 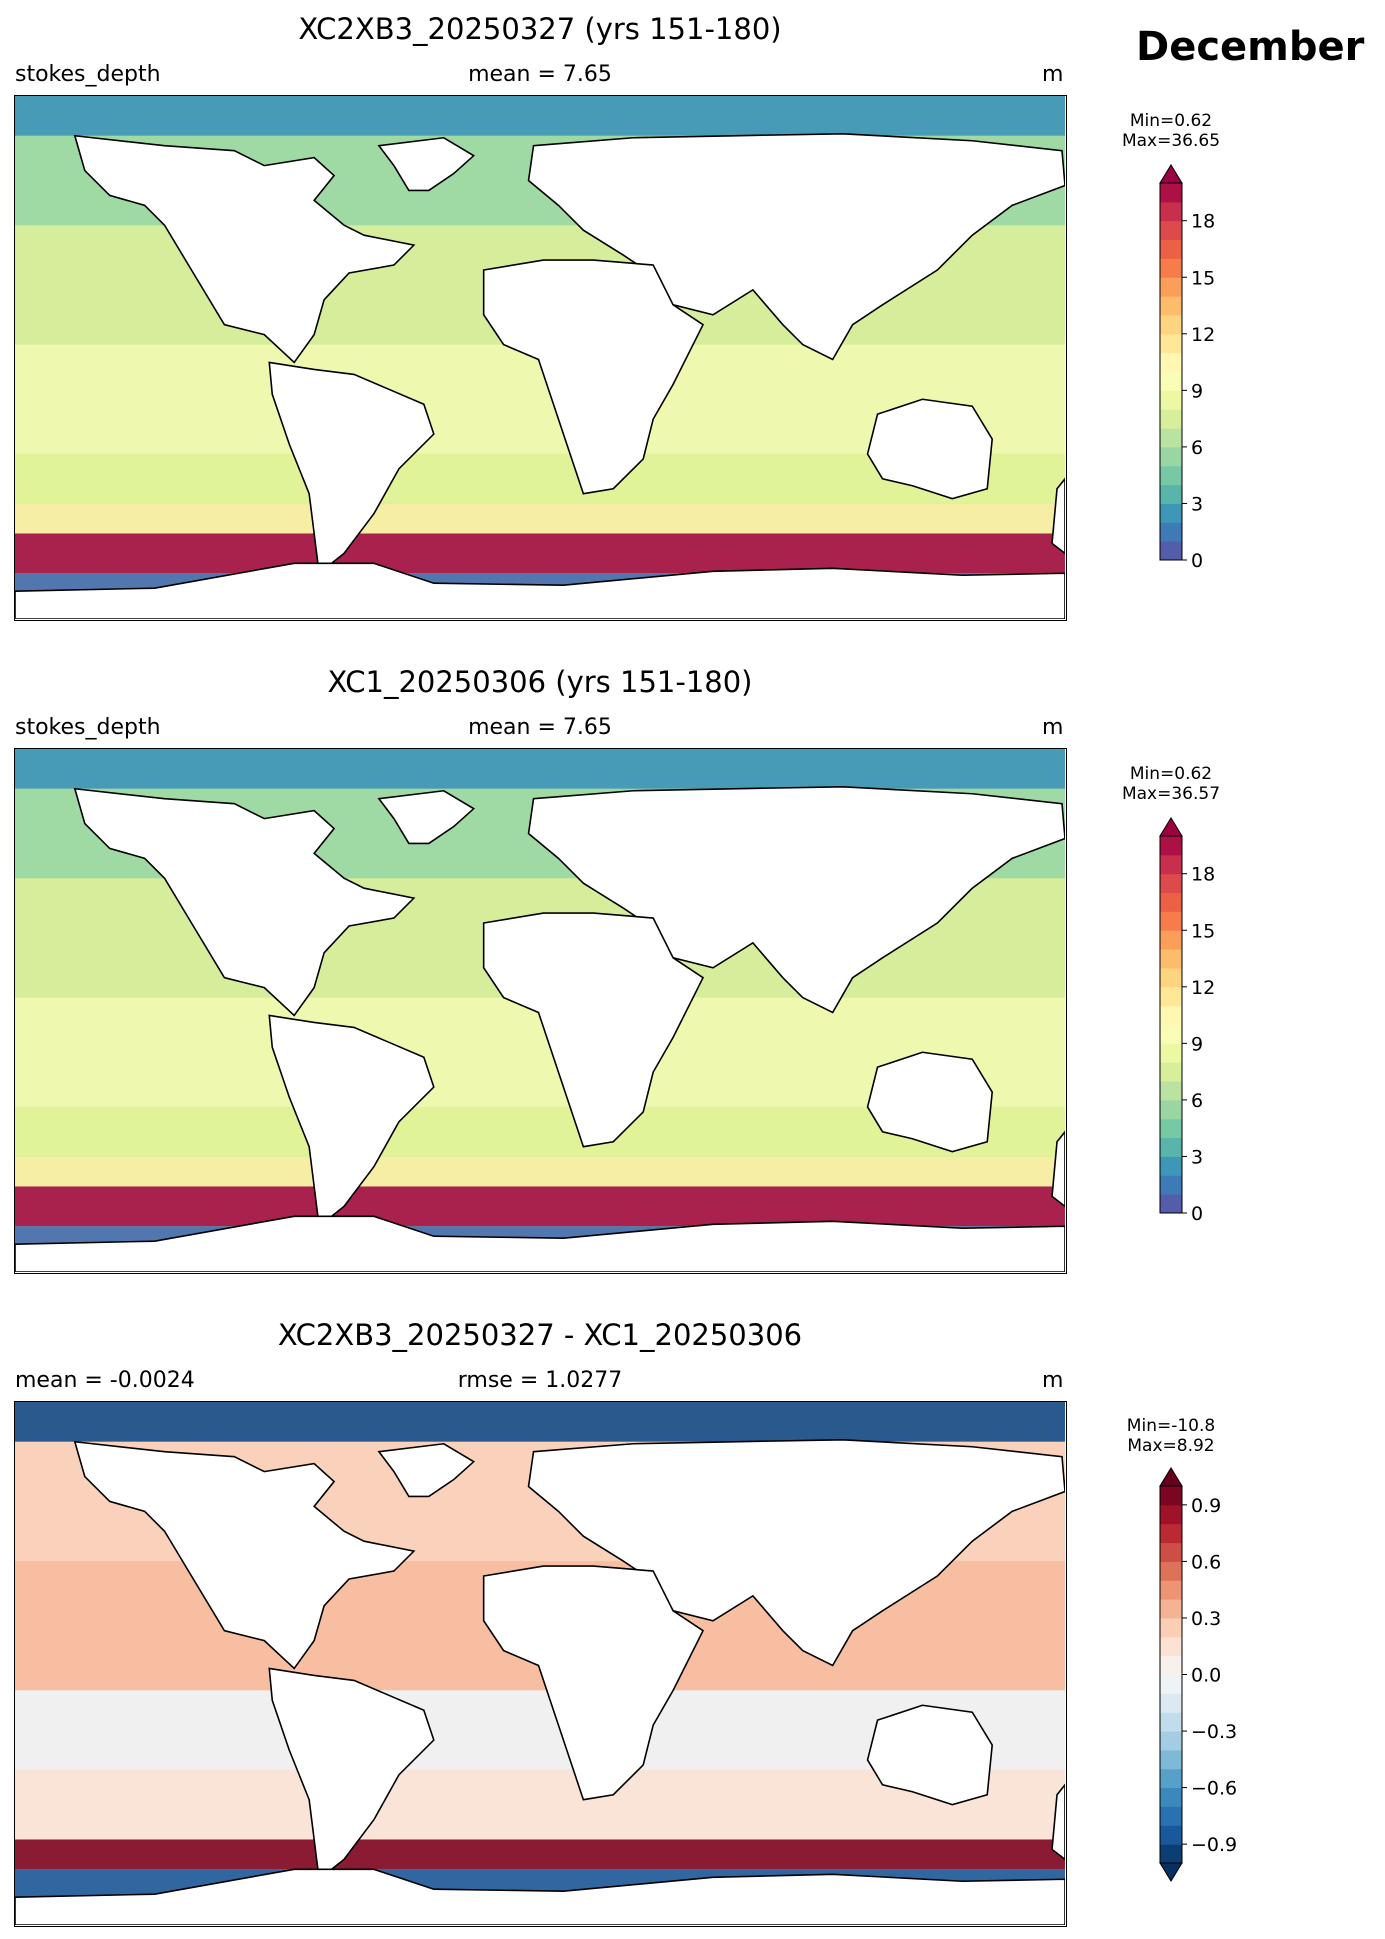 I want to click on colorbar: 0 3 6 9 12 15 18, so click(x=1219, y=1021).